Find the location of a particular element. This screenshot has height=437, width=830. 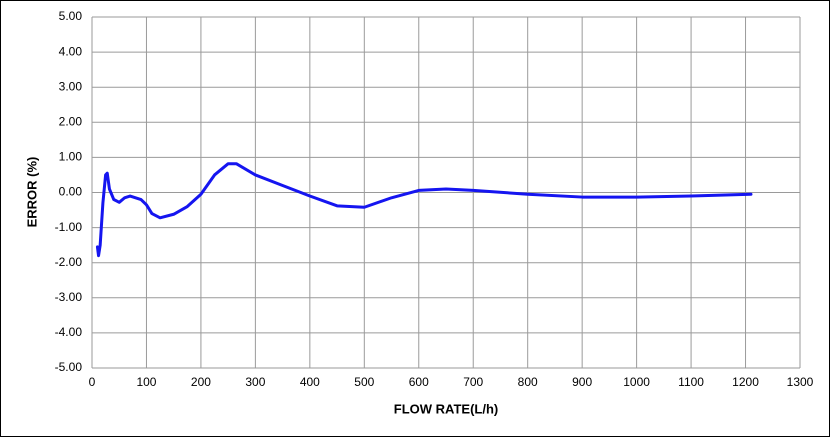

x-tick-label: 600 is located at coordinates (419, 382).